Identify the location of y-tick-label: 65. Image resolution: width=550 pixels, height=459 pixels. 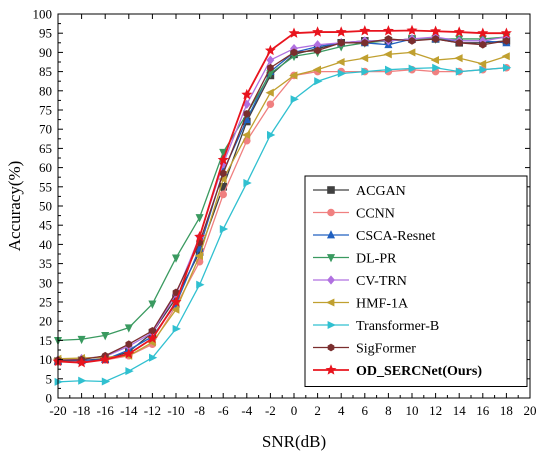
(45, 148).